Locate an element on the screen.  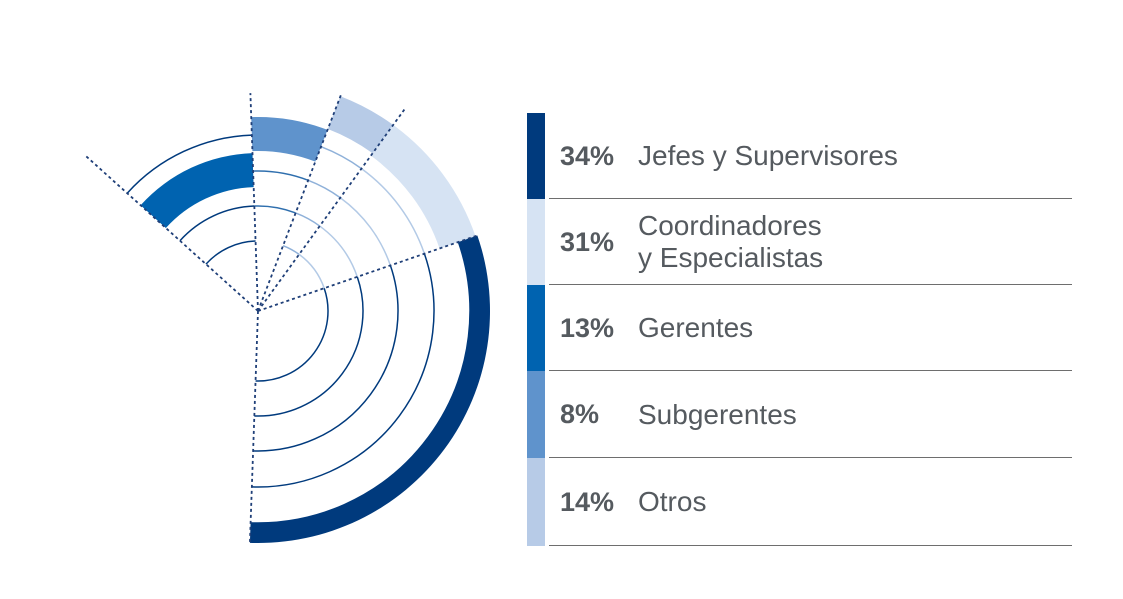
legend-item: 8% Subgerentes is located at coordinates (799, 414).